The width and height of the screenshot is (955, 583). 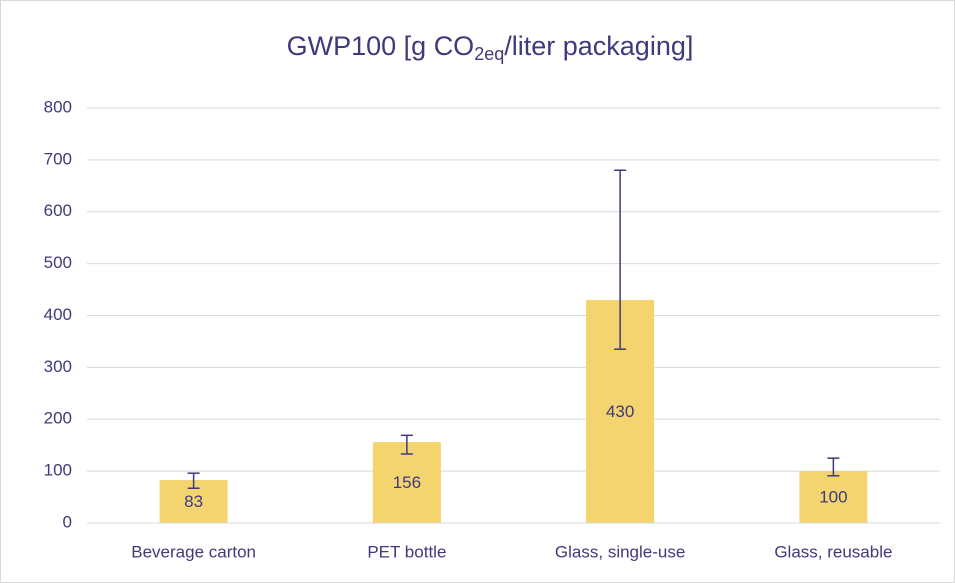 What do you see at coordinates (58, 314) in the screenshot?
I see `y-tick-label: 400` at bounding box center [58, 314].